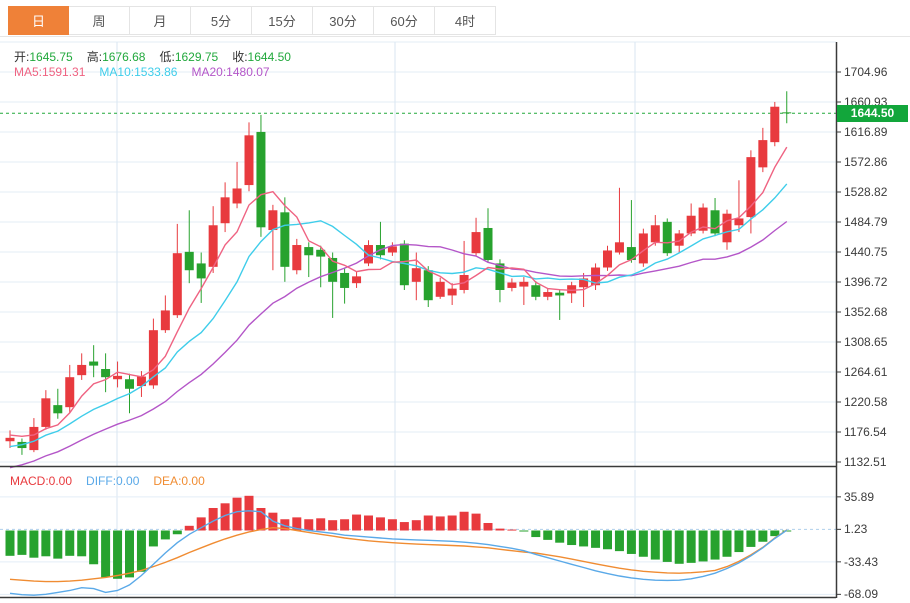  Describe the element at coordinates (866, 312) in the screenshot. I see `price-axis-label: 1352.68` at that location.